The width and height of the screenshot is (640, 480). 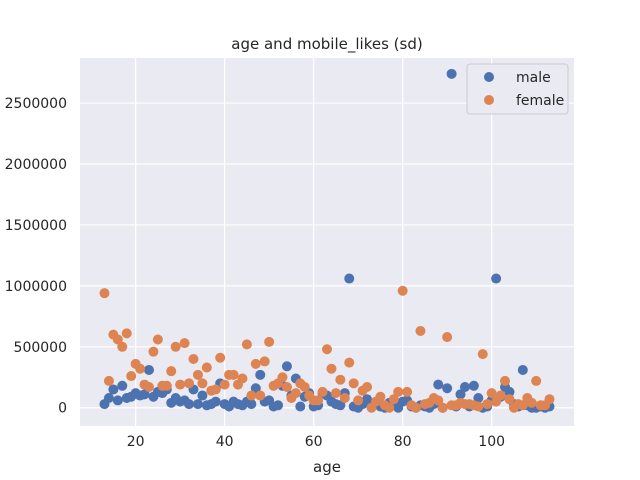 What do you see at coordinates (540, 101) in the screenshot?
I see `legend-label-female: female` at bounding box center [540, 101].